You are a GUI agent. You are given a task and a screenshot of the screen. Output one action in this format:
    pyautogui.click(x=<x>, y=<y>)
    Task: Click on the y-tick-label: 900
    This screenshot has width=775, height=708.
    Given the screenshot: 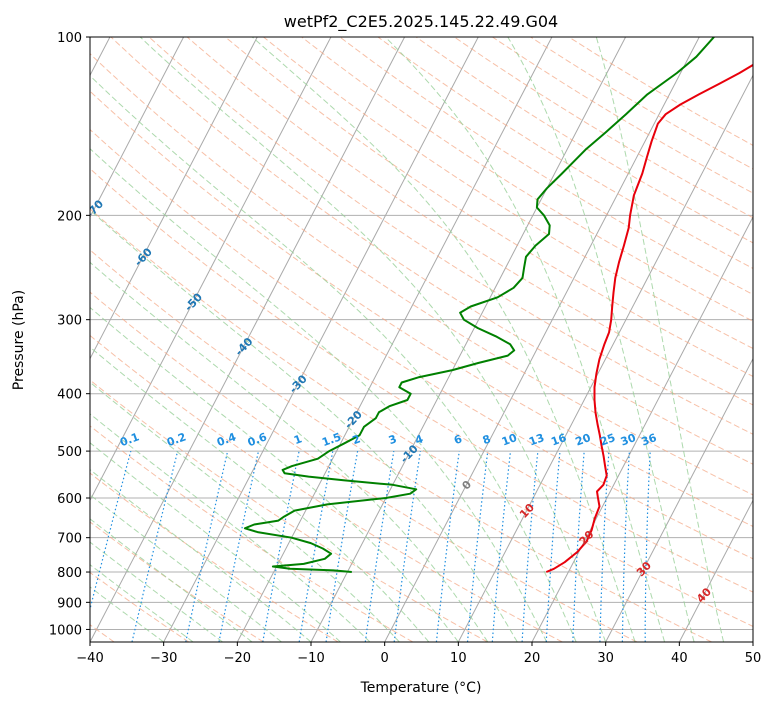 What is the action you would take?
    pyautogui.click(x=69, y=603)
    